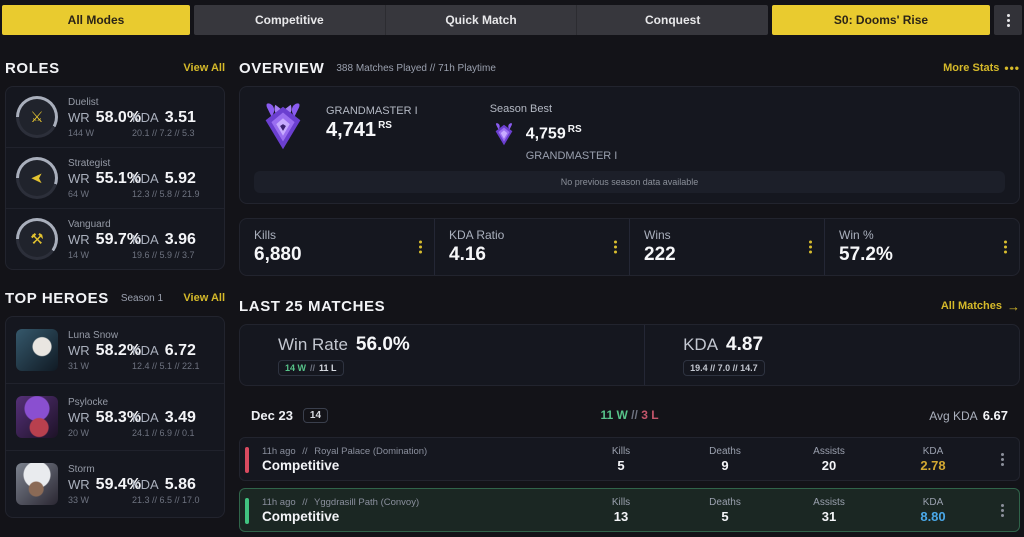  Describe the element at coordinates (922, 247) in the screenshot. I see `stat-win-percent: Win % 57.2%` at that location.